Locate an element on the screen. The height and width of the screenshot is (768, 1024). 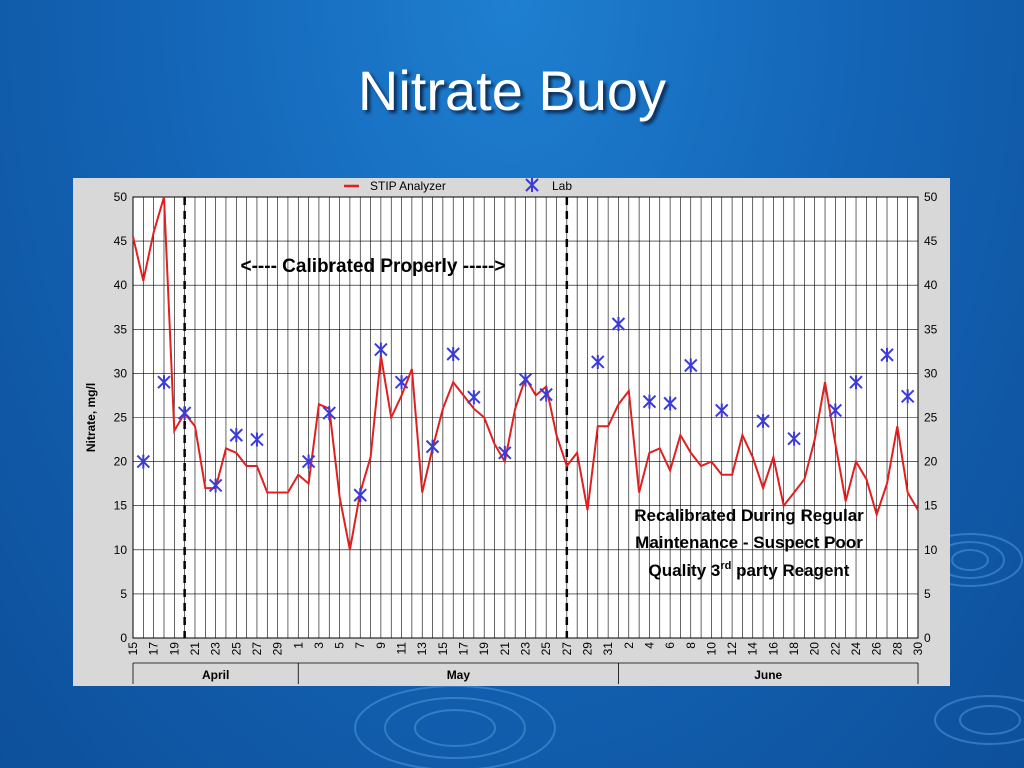
slide-title: Nitrate Buoy is located at coordinates (512, 90).